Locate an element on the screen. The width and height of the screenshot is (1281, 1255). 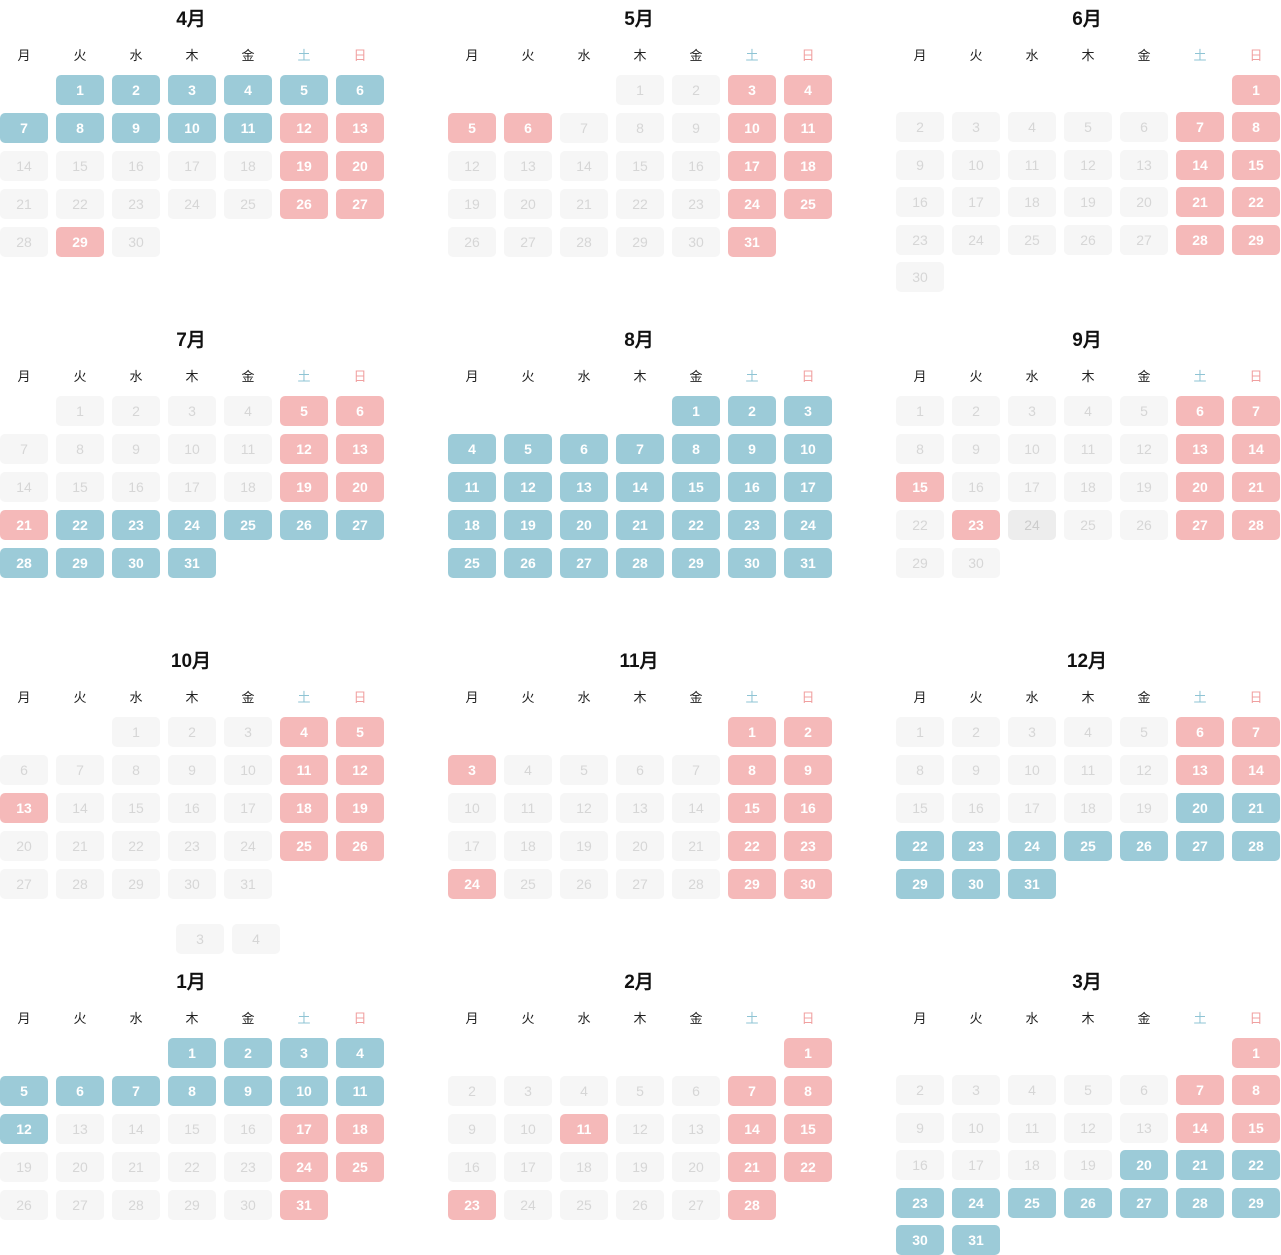
day-cell: 14 is located at coordinates (1200, 164).